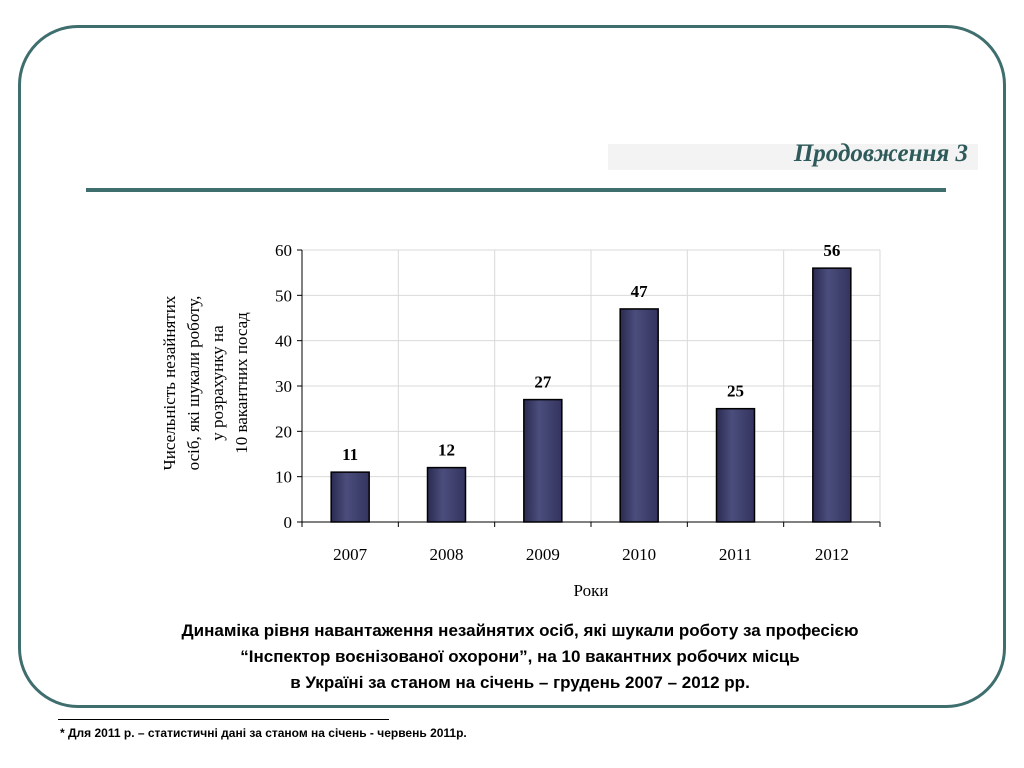 This screenshot has height=768, width=1024. Describe the element at coordinates (283, 477) in the screenshot. I see `y-tick-label: 10` at that location.